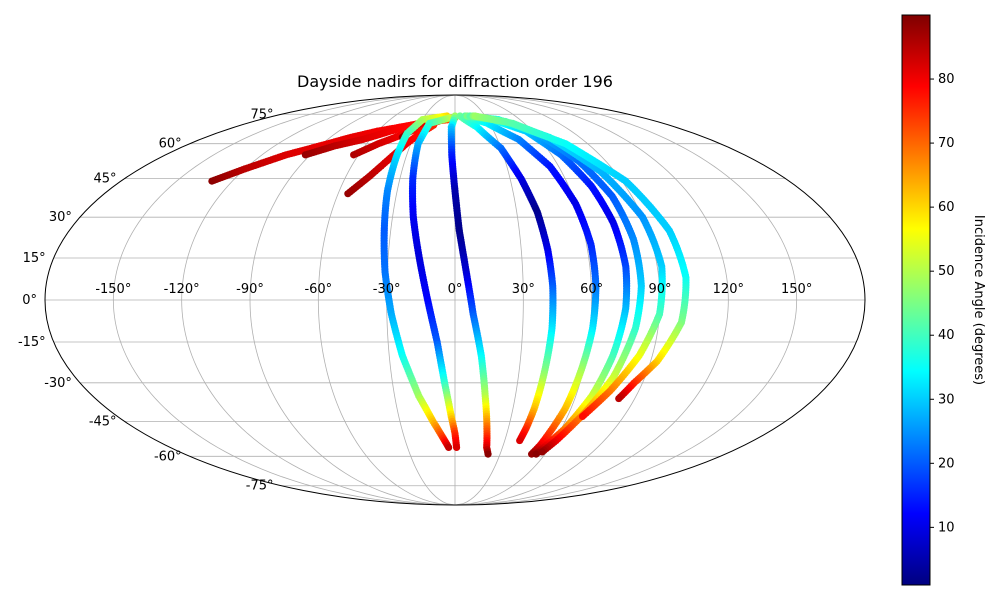 The image size is (1000, 600). I want to click on lat-tick-label: -60°, so click(168, 456).